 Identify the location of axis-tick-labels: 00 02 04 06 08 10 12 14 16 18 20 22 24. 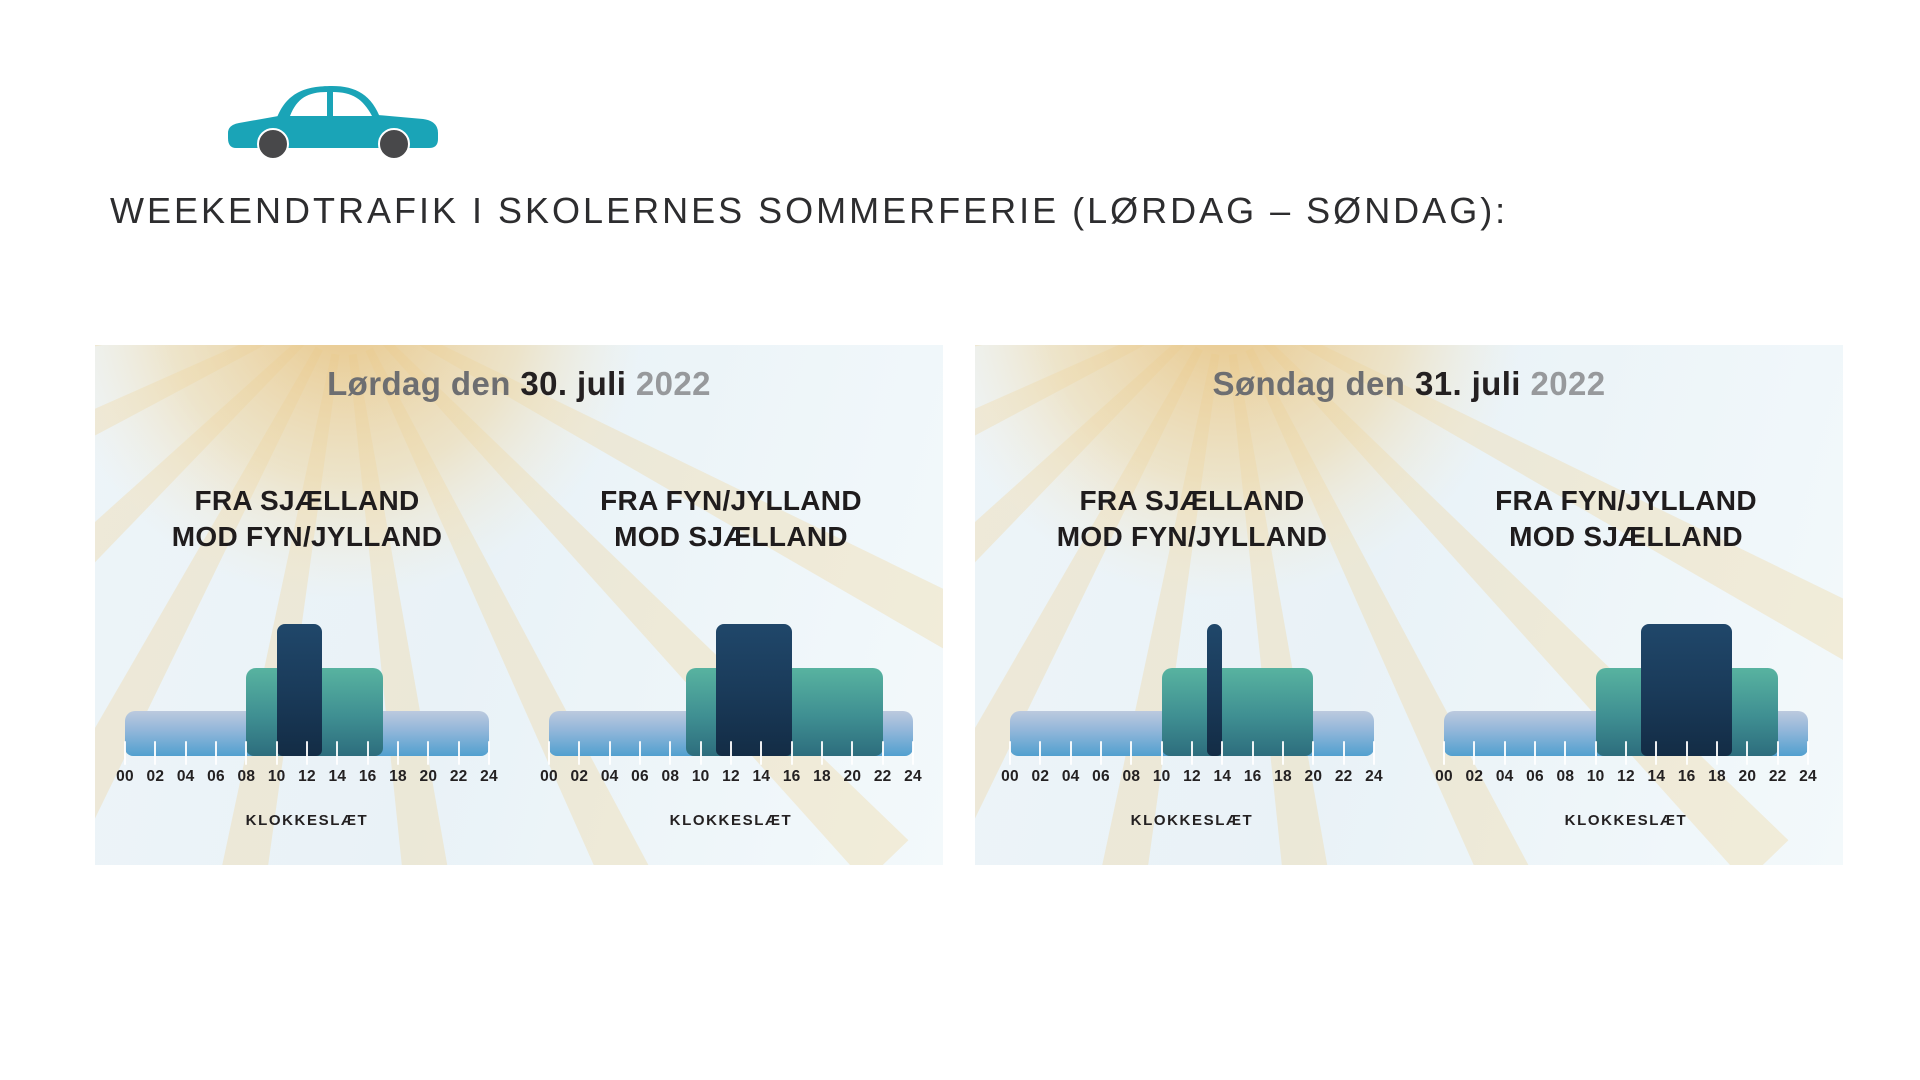
(730, 778).